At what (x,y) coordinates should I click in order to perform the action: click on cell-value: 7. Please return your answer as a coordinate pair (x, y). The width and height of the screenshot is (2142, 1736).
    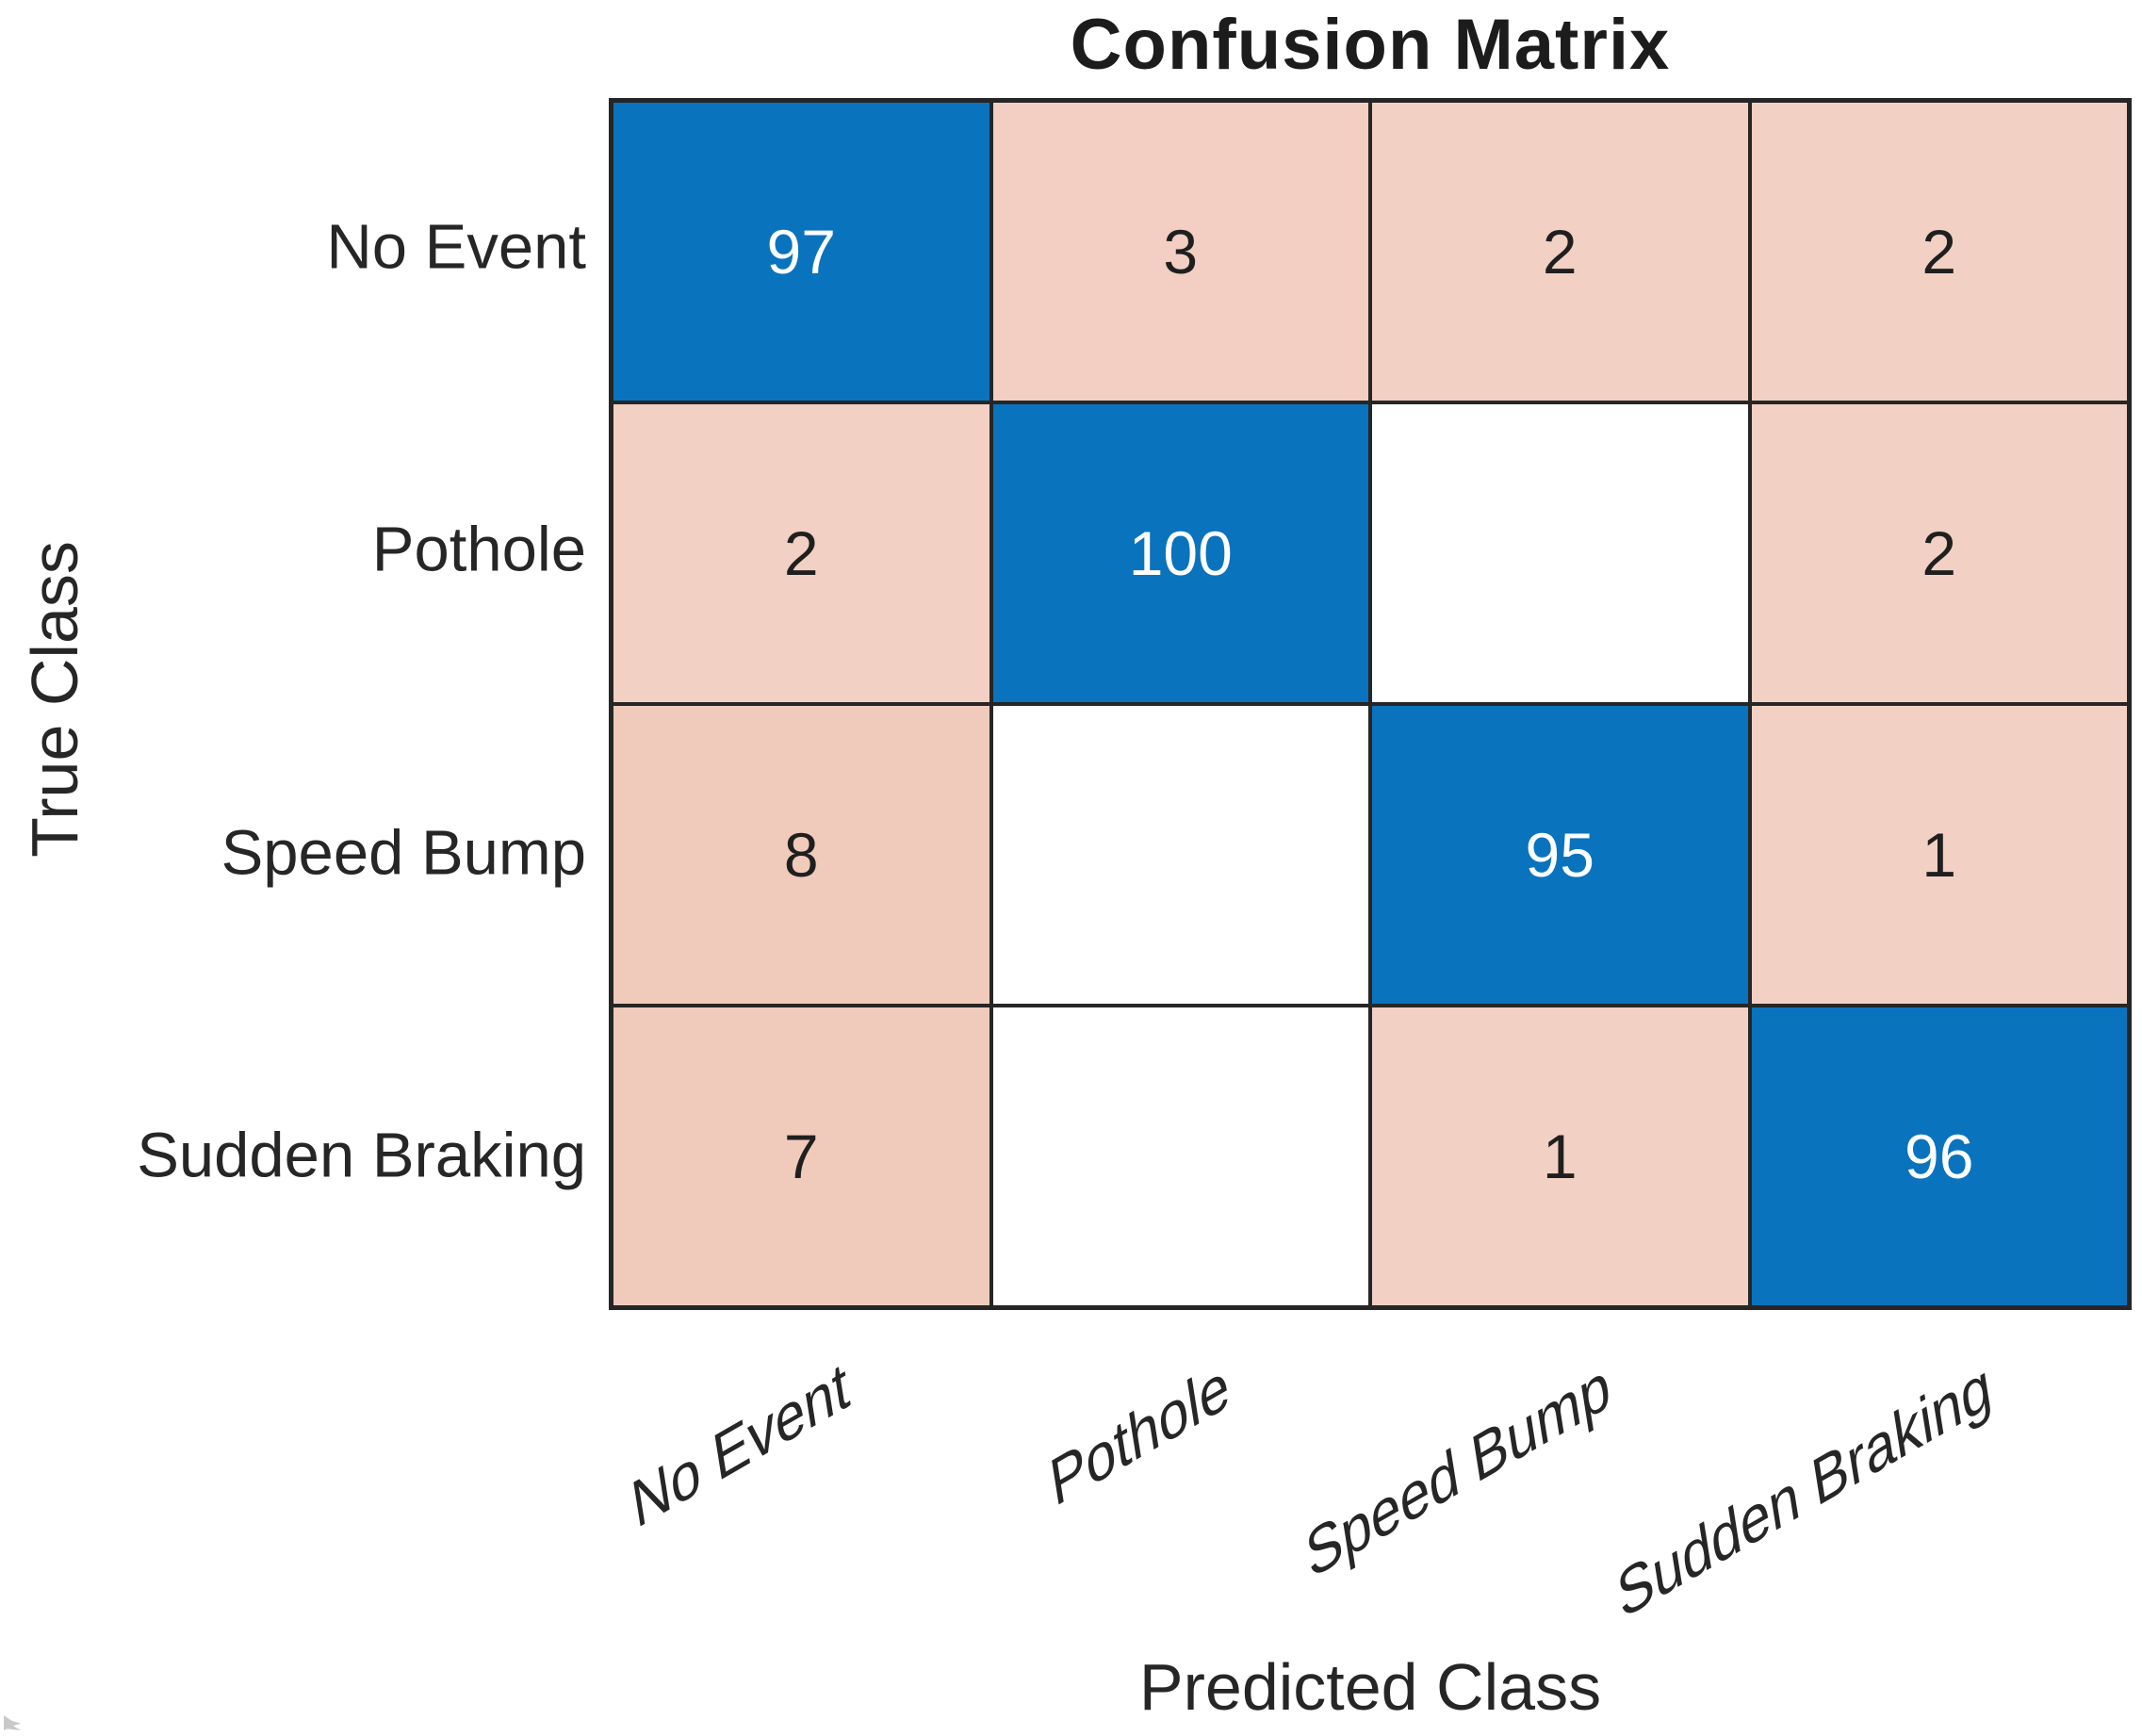
    Looking at the image, I should click on (801, 1156).